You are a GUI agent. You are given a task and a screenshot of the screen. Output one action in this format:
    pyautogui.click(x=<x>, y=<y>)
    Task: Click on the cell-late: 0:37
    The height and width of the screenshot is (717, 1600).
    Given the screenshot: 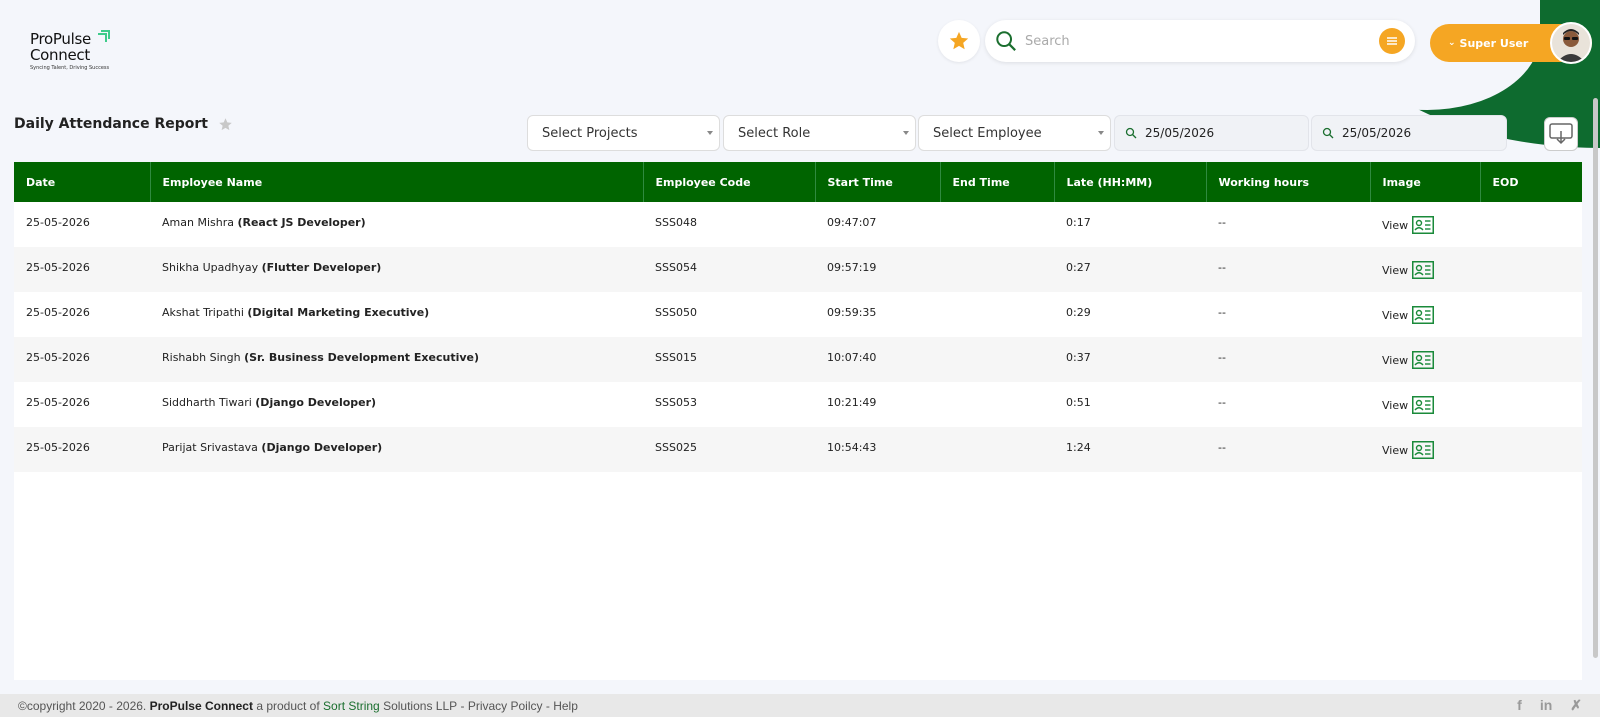 What is the action you would take?
    pyautogui.click(x=1078, y=357)
    